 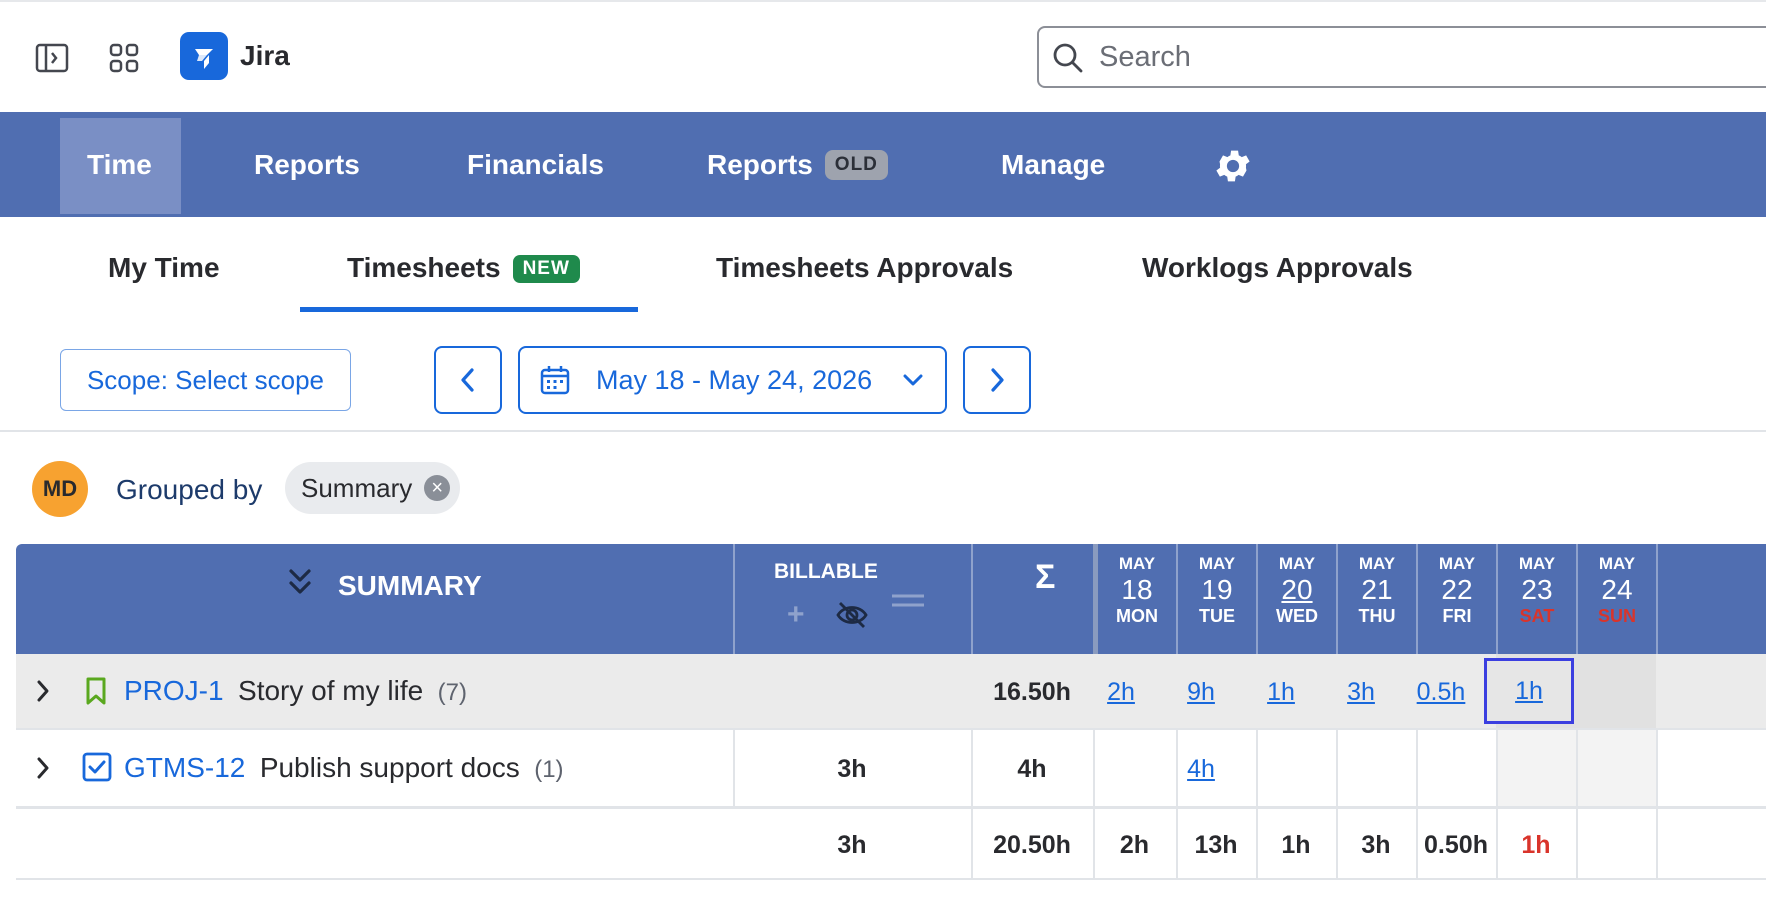 I want to click on collapse-all-icon, so click(x=300, y=584).